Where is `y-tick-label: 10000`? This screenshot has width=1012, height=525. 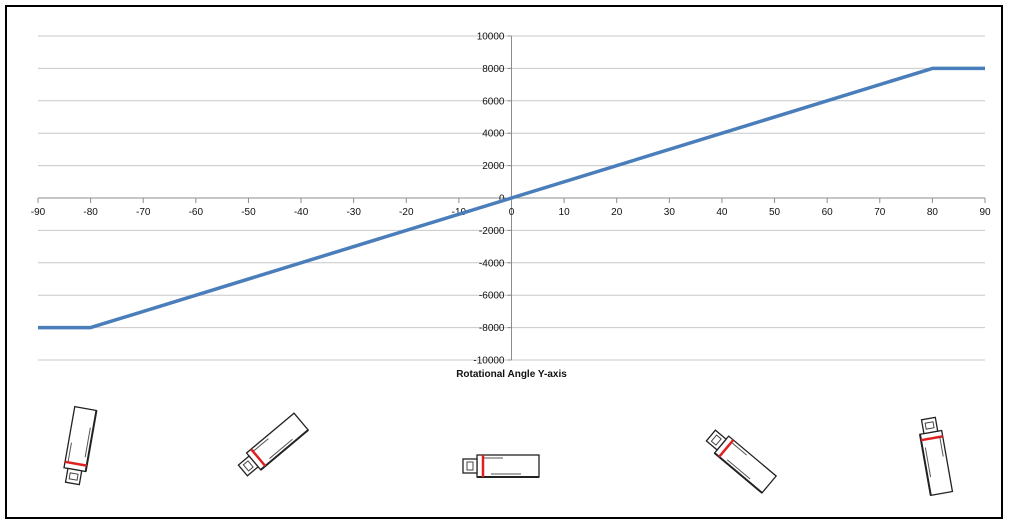 y-tick-label: 10000 is located at coordinates (491, 37).